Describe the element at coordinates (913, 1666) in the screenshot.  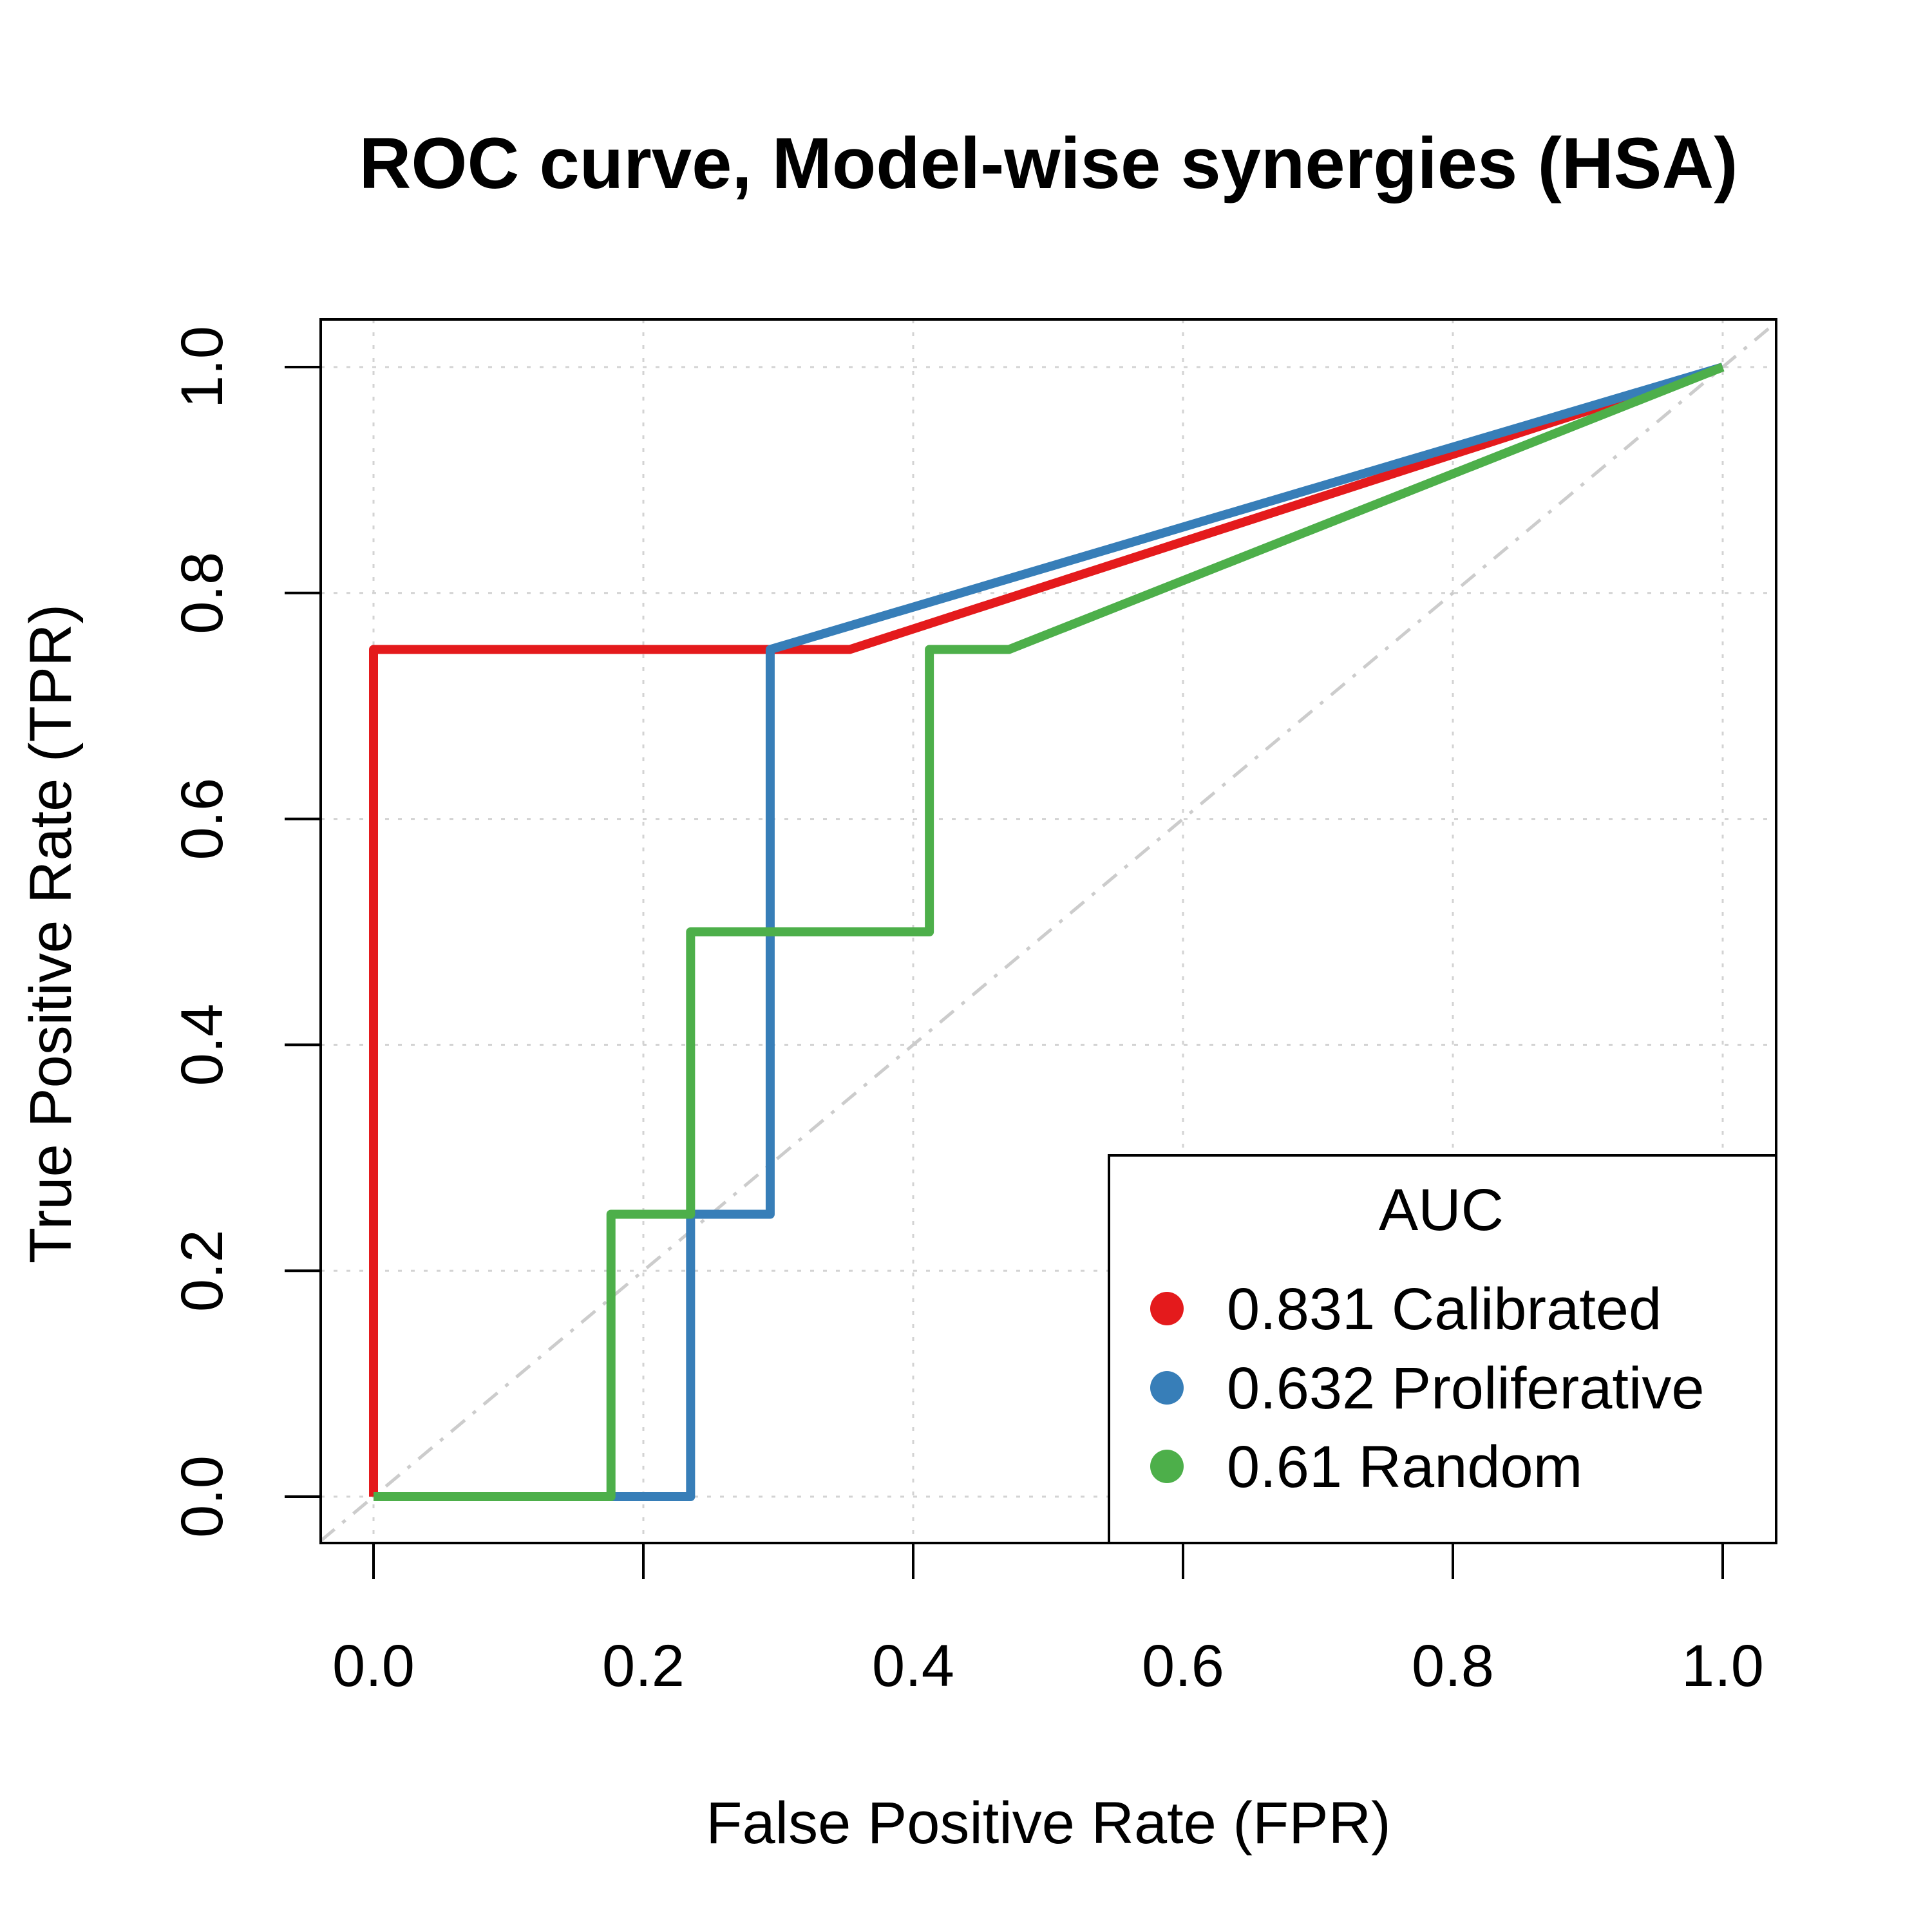
I see `x-tick-label-2: 0.4` at that location.